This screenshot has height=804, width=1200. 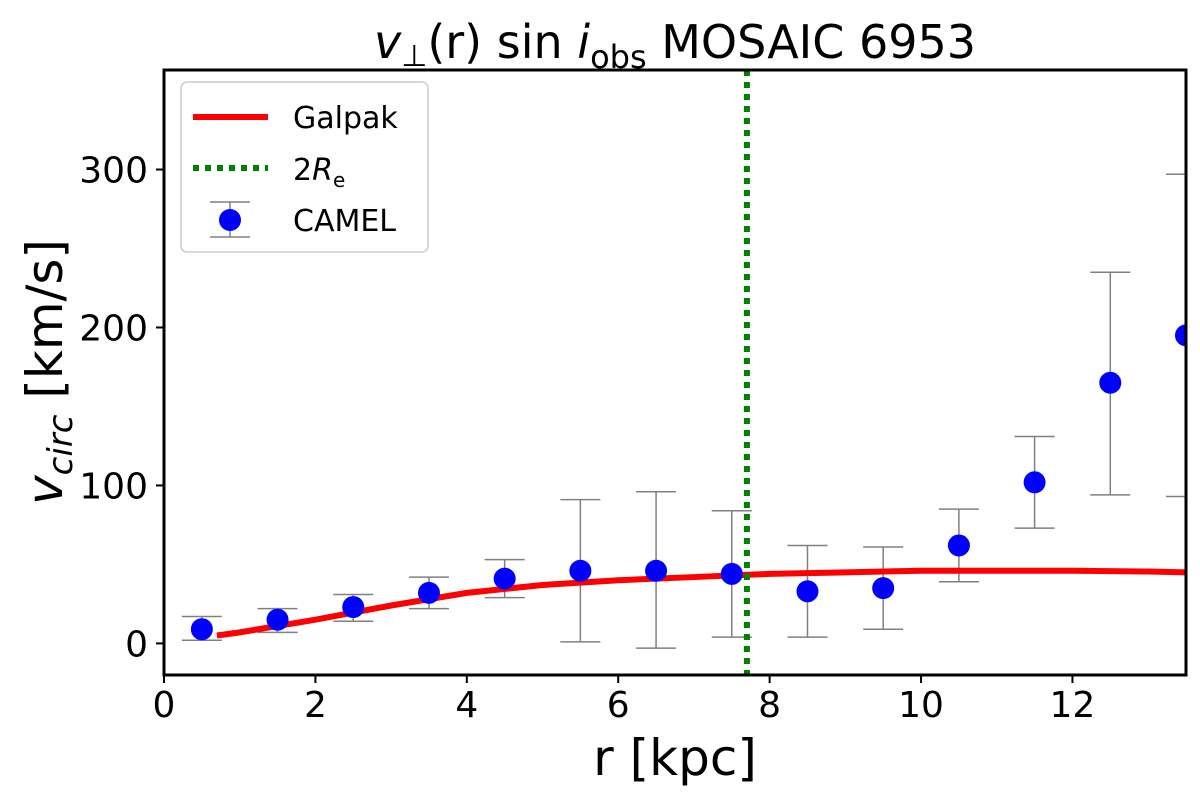 What do you see at coordinates (113, 171) in the screenshot?
I see `y-tick-label: 300` at bounding box center [113, 171].